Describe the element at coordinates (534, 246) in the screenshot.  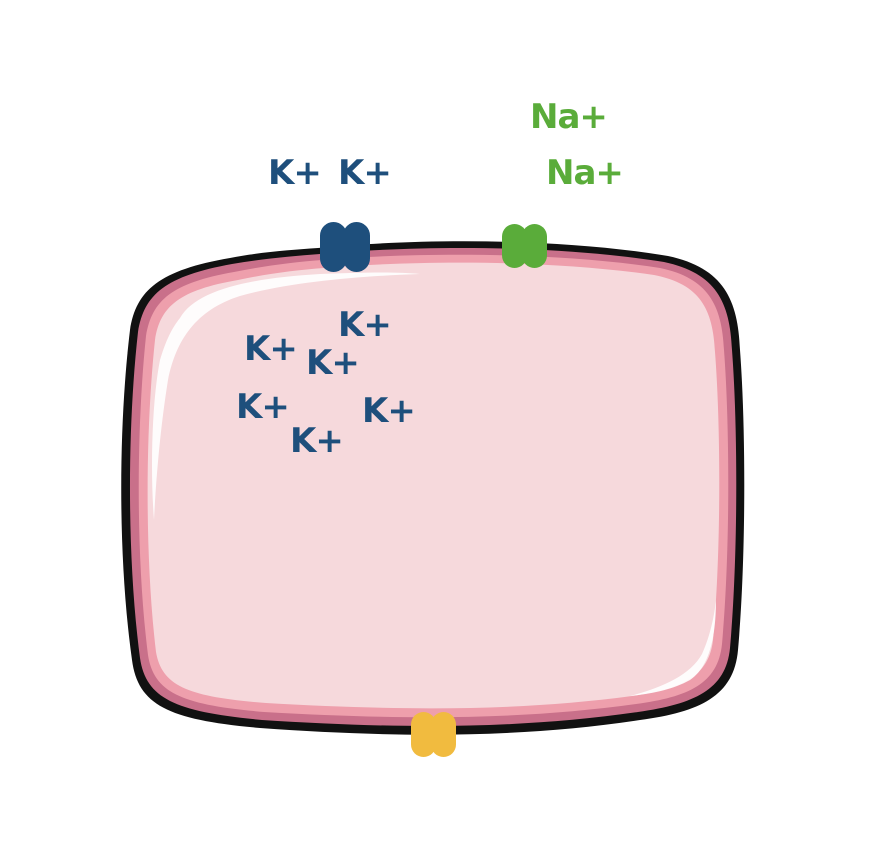
I see `sodium-channel-right-subunit` at that location.